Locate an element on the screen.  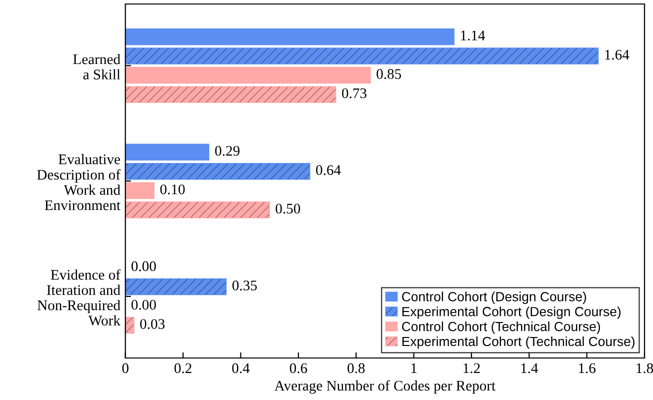
x-tick-label: 1.8 is located at coordinates (644, 368).